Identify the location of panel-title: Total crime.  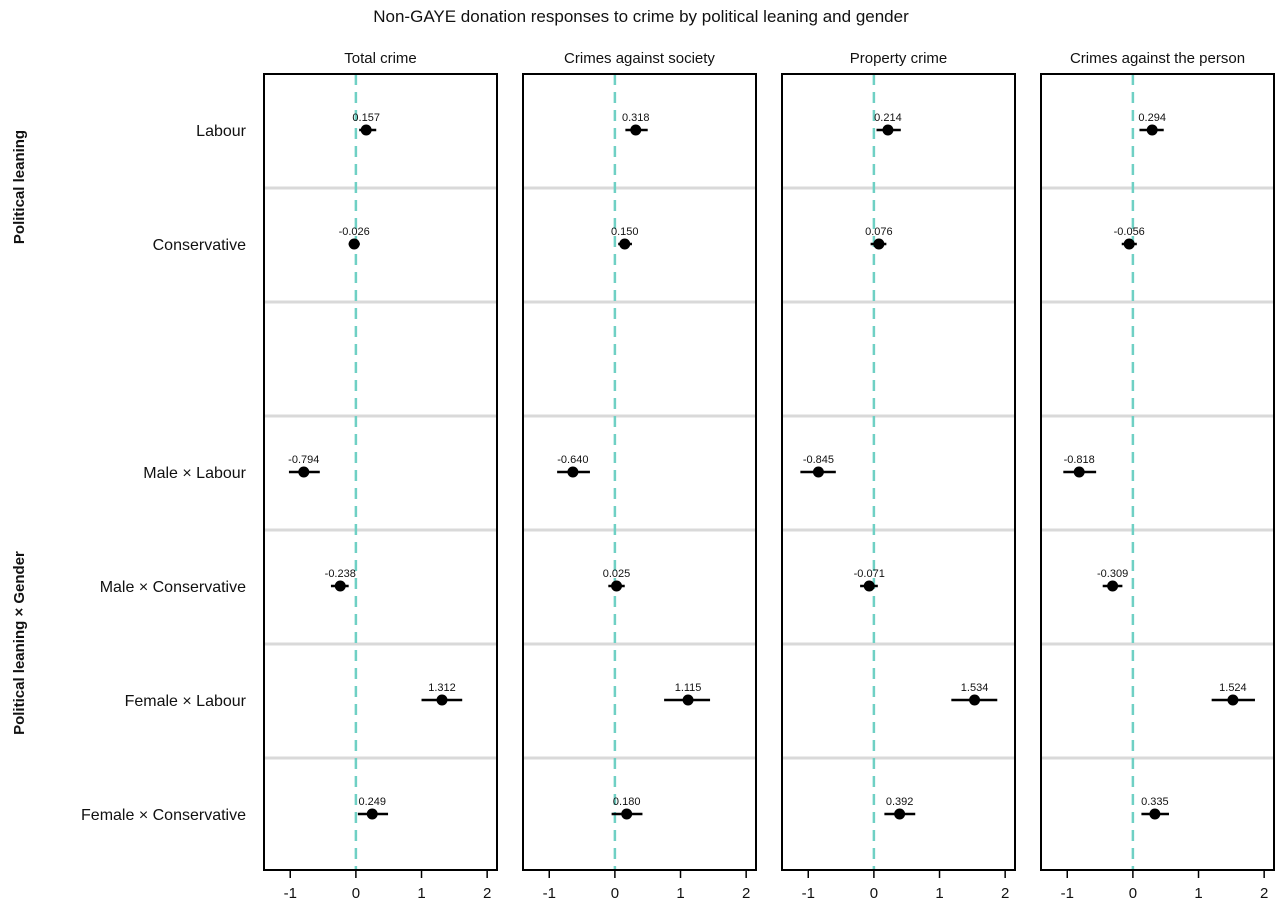
(380, 58).